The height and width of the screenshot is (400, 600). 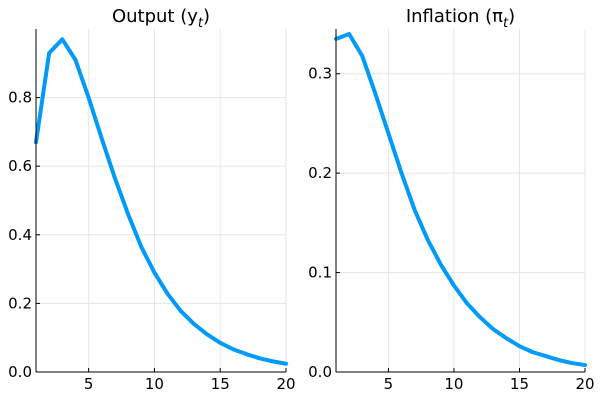 What do you see at coordinates (20, 235) in the screenshot?
I see `y-tick-label: 0.4` at bounding box center [20, 235].